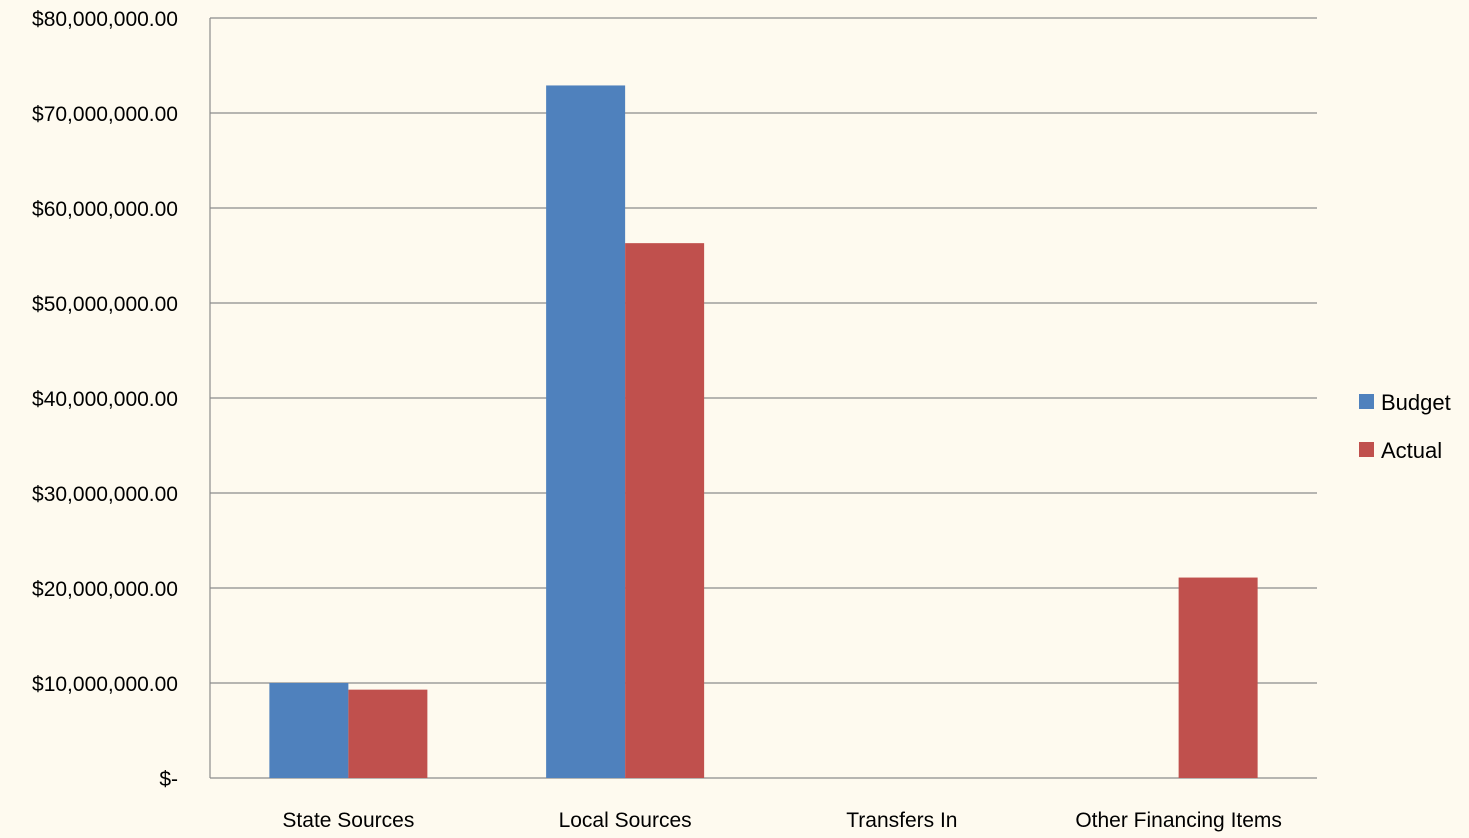 The image size is (1469, 838). What do you see at coordinates (105, 399) in the screenshot?
I see `y-tick-label: $40,000,000.00` at bounding box center [105, 399].